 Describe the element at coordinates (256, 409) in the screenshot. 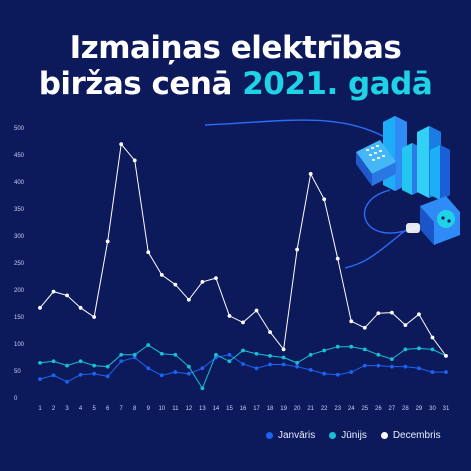

I see `x-tick-label: 17` at that location.